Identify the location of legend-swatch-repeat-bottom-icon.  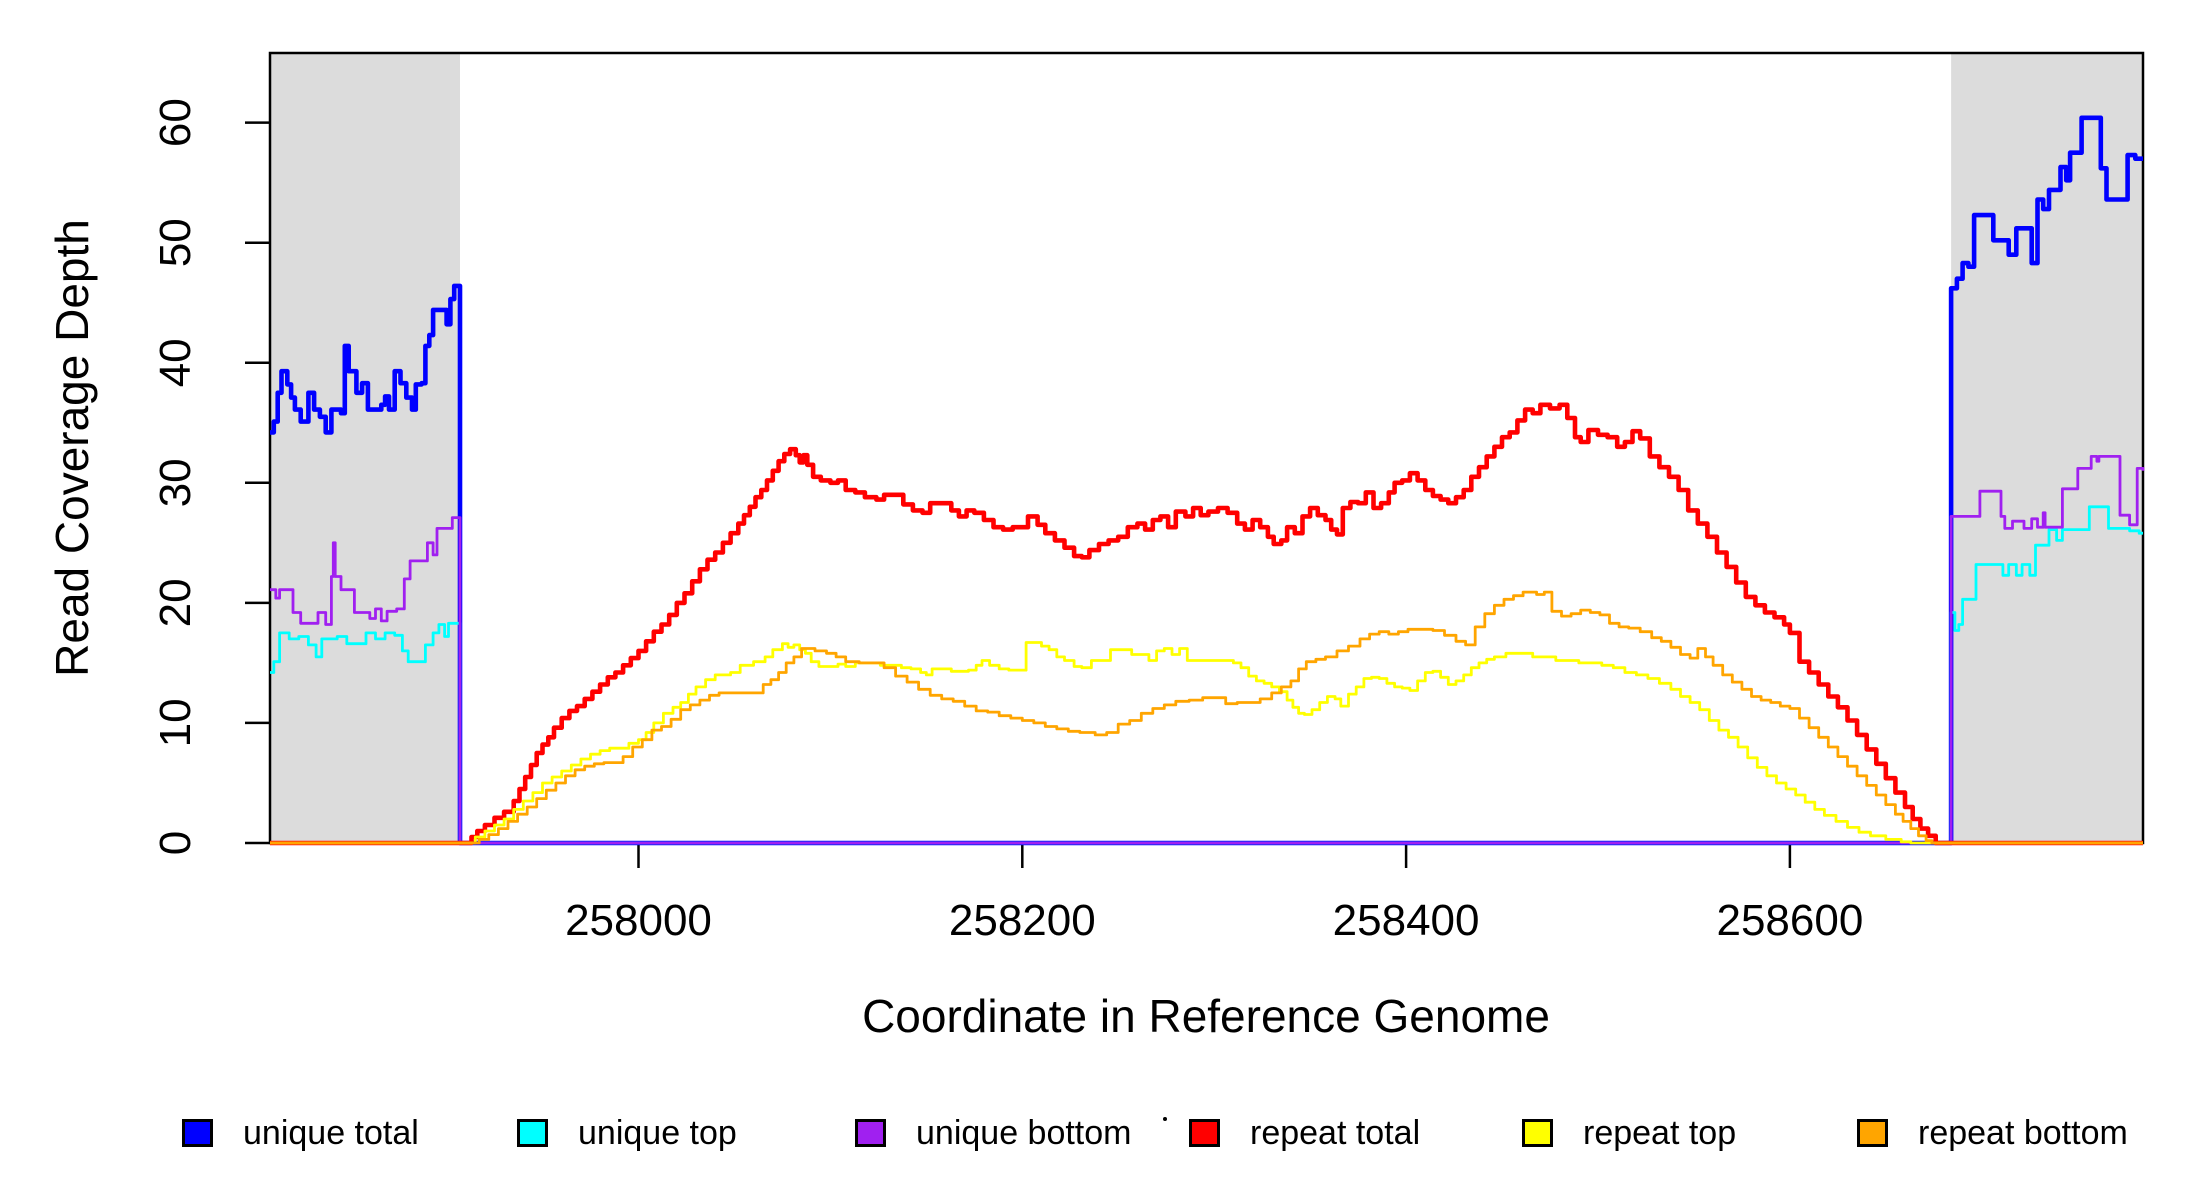
(1872, 1133).